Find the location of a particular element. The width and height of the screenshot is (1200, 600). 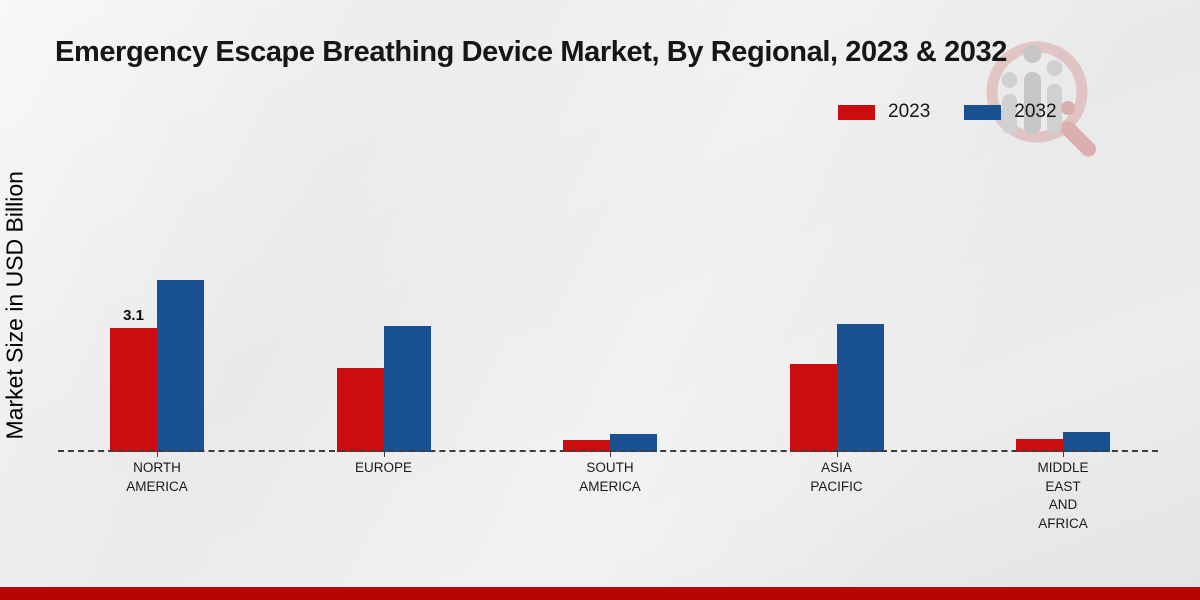

category-label-middle-east-and-africa: MIDDLE EAST AND AFRICA is located at coordinates (1063, 495).